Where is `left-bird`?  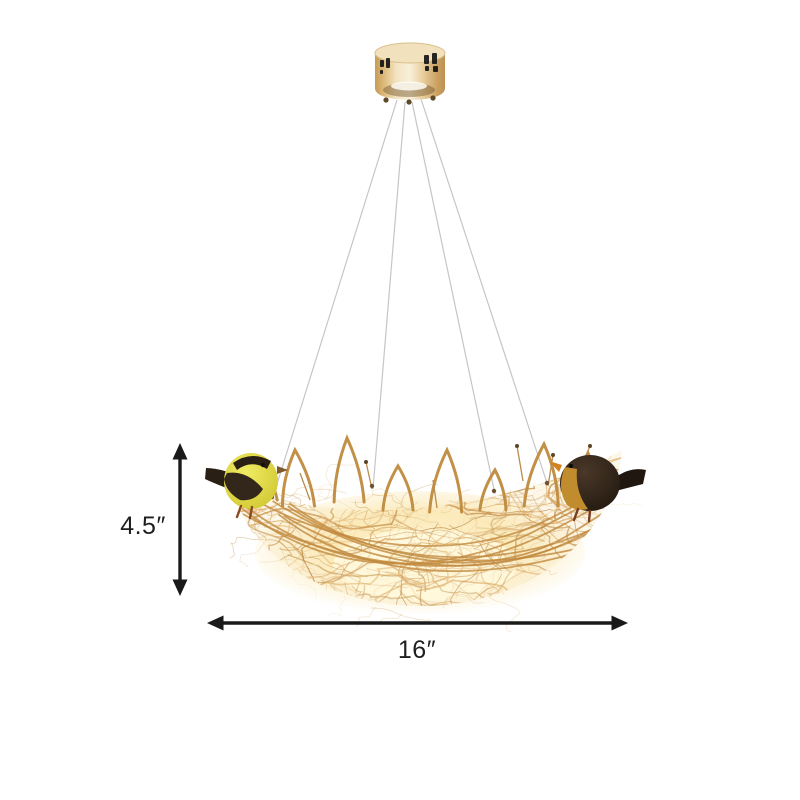
left-bird is located at coordinates (246, 486).